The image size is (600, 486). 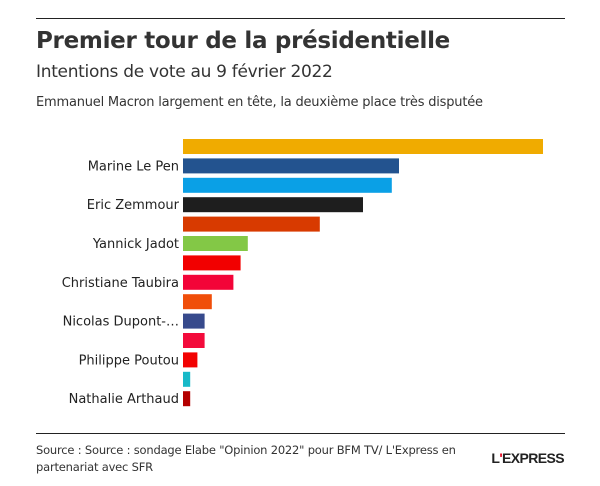 I want to click on logo-suffix: EXPRESS, so click(x=533, y=458).